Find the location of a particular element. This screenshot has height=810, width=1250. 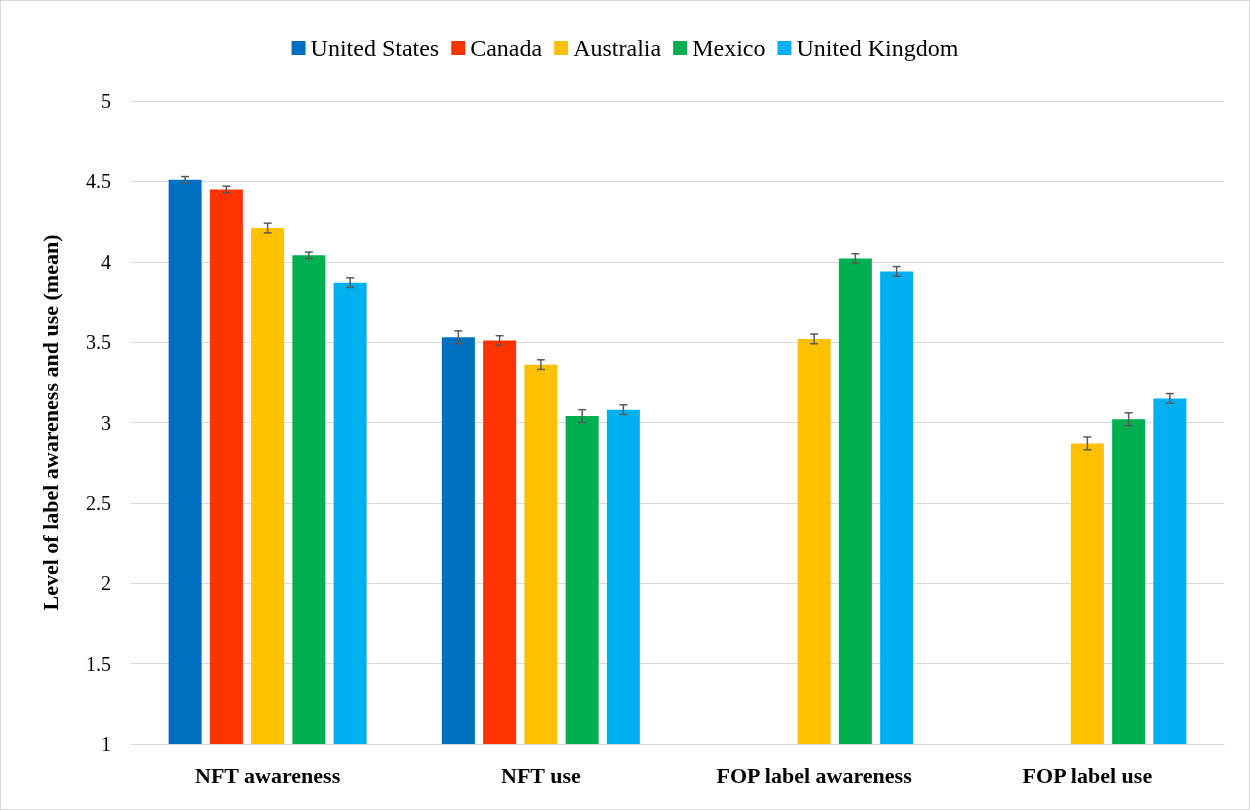

y-tick-label: 4.5 is located at coordinates (98, 181).